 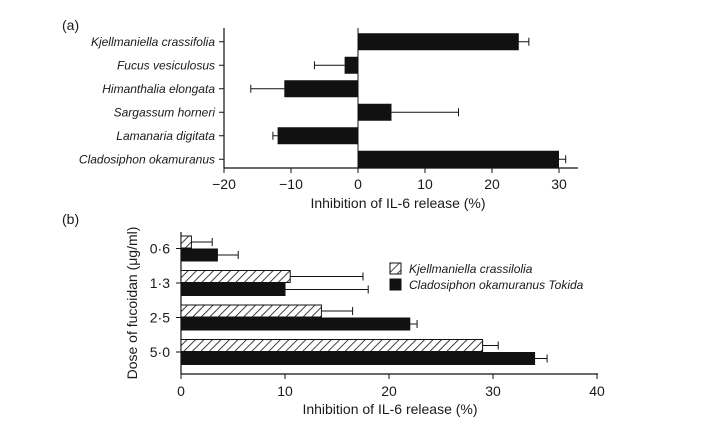 What do you see at coordinates (160, 318) in the screenshot?
I see `dose-label-2: 2·5` at bounding box center [160, 318].